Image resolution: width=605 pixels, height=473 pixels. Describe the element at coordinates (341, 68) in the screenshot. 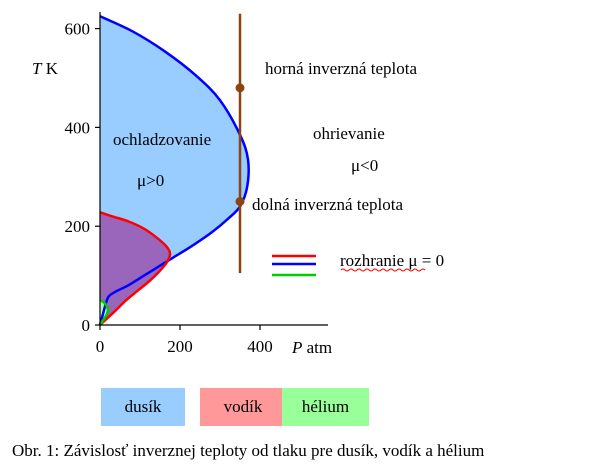

I see `upper-inversion-label: horná inverzná teplota` at that location.